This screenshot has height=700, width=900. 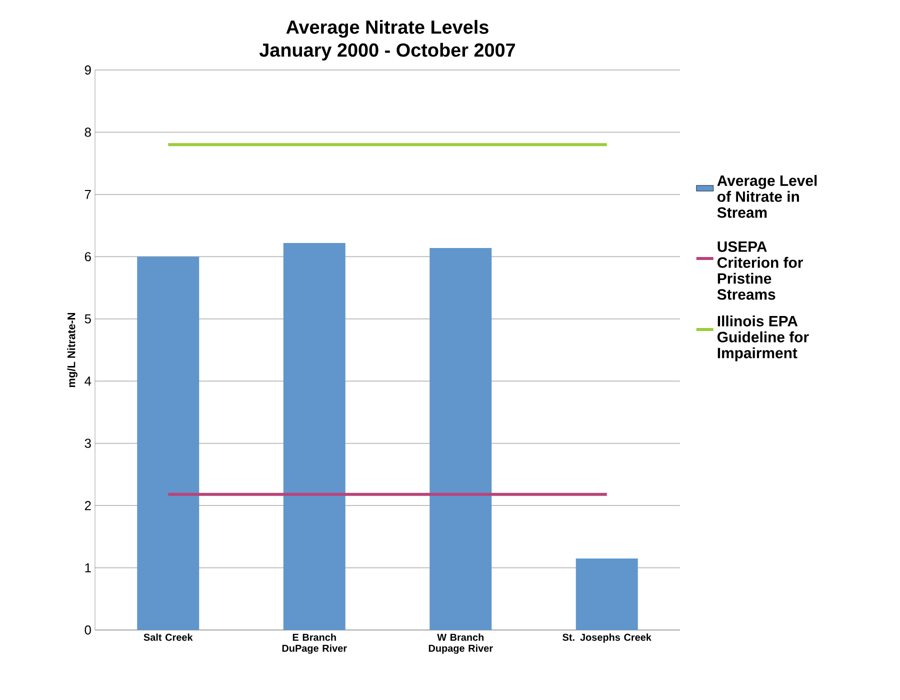 I want to click on y-tick-label: 1, so click(x=88, y=567).